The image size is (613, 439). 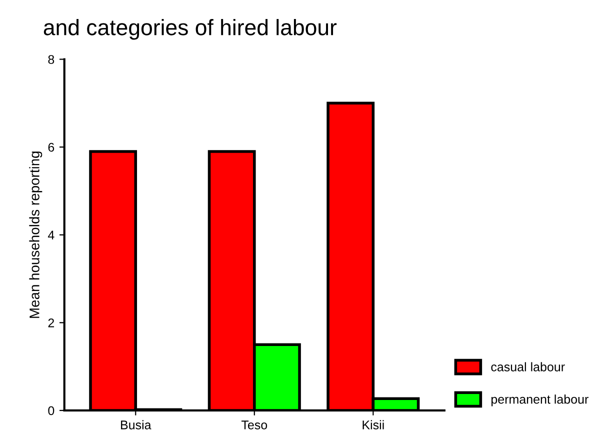 What do you see at coordinates (539, 400) in the screenshot?
I see `legend-label: permanent labour` at bounding box center [539, 400].